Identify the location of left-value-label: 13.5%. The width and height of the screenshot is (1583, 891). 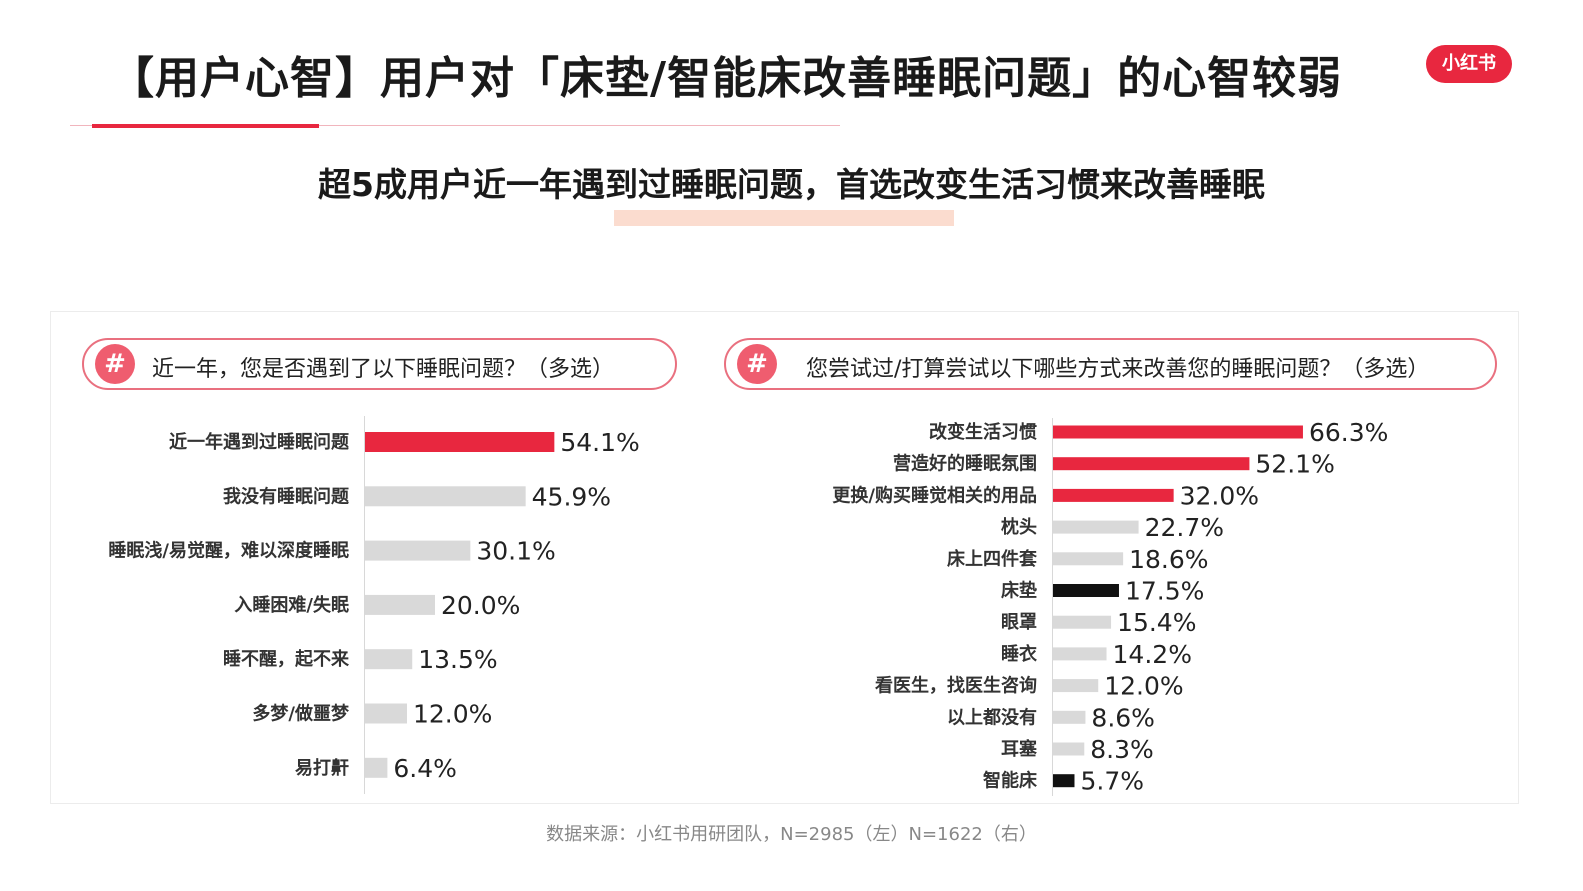
(457, 659).